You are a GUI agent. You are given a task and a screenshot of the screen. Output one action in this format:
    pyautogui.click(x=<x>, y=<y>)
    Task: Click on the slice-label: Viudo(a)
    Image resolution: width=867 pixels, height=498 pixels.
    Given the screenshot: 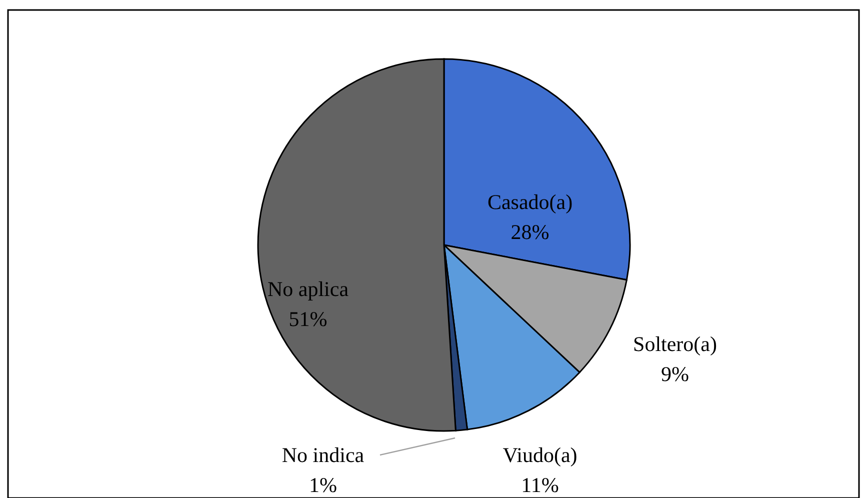 What is the action you would take?
    pyautogui.click(x=540, y=455)
    